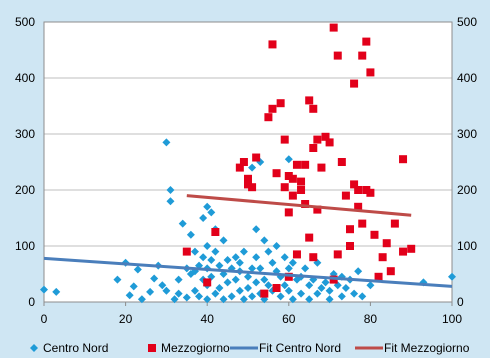  What do you see at coordinates (195, 348) in the screenshot?
I see `legend-label: Mezzogiorno` at bounding box center [195, 348].